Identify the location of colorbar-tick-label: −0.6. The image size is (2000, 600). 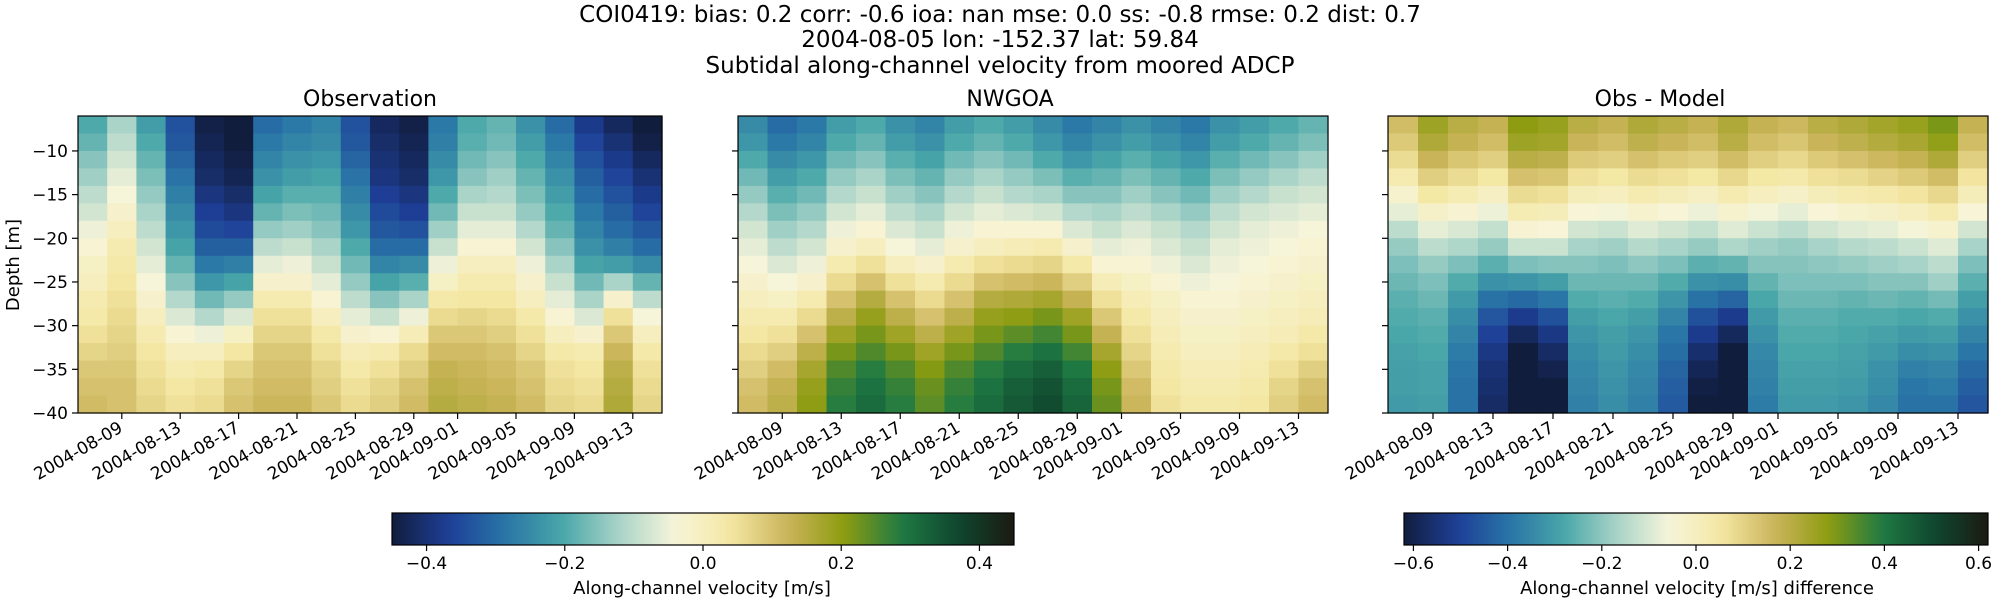
(1413, 564).